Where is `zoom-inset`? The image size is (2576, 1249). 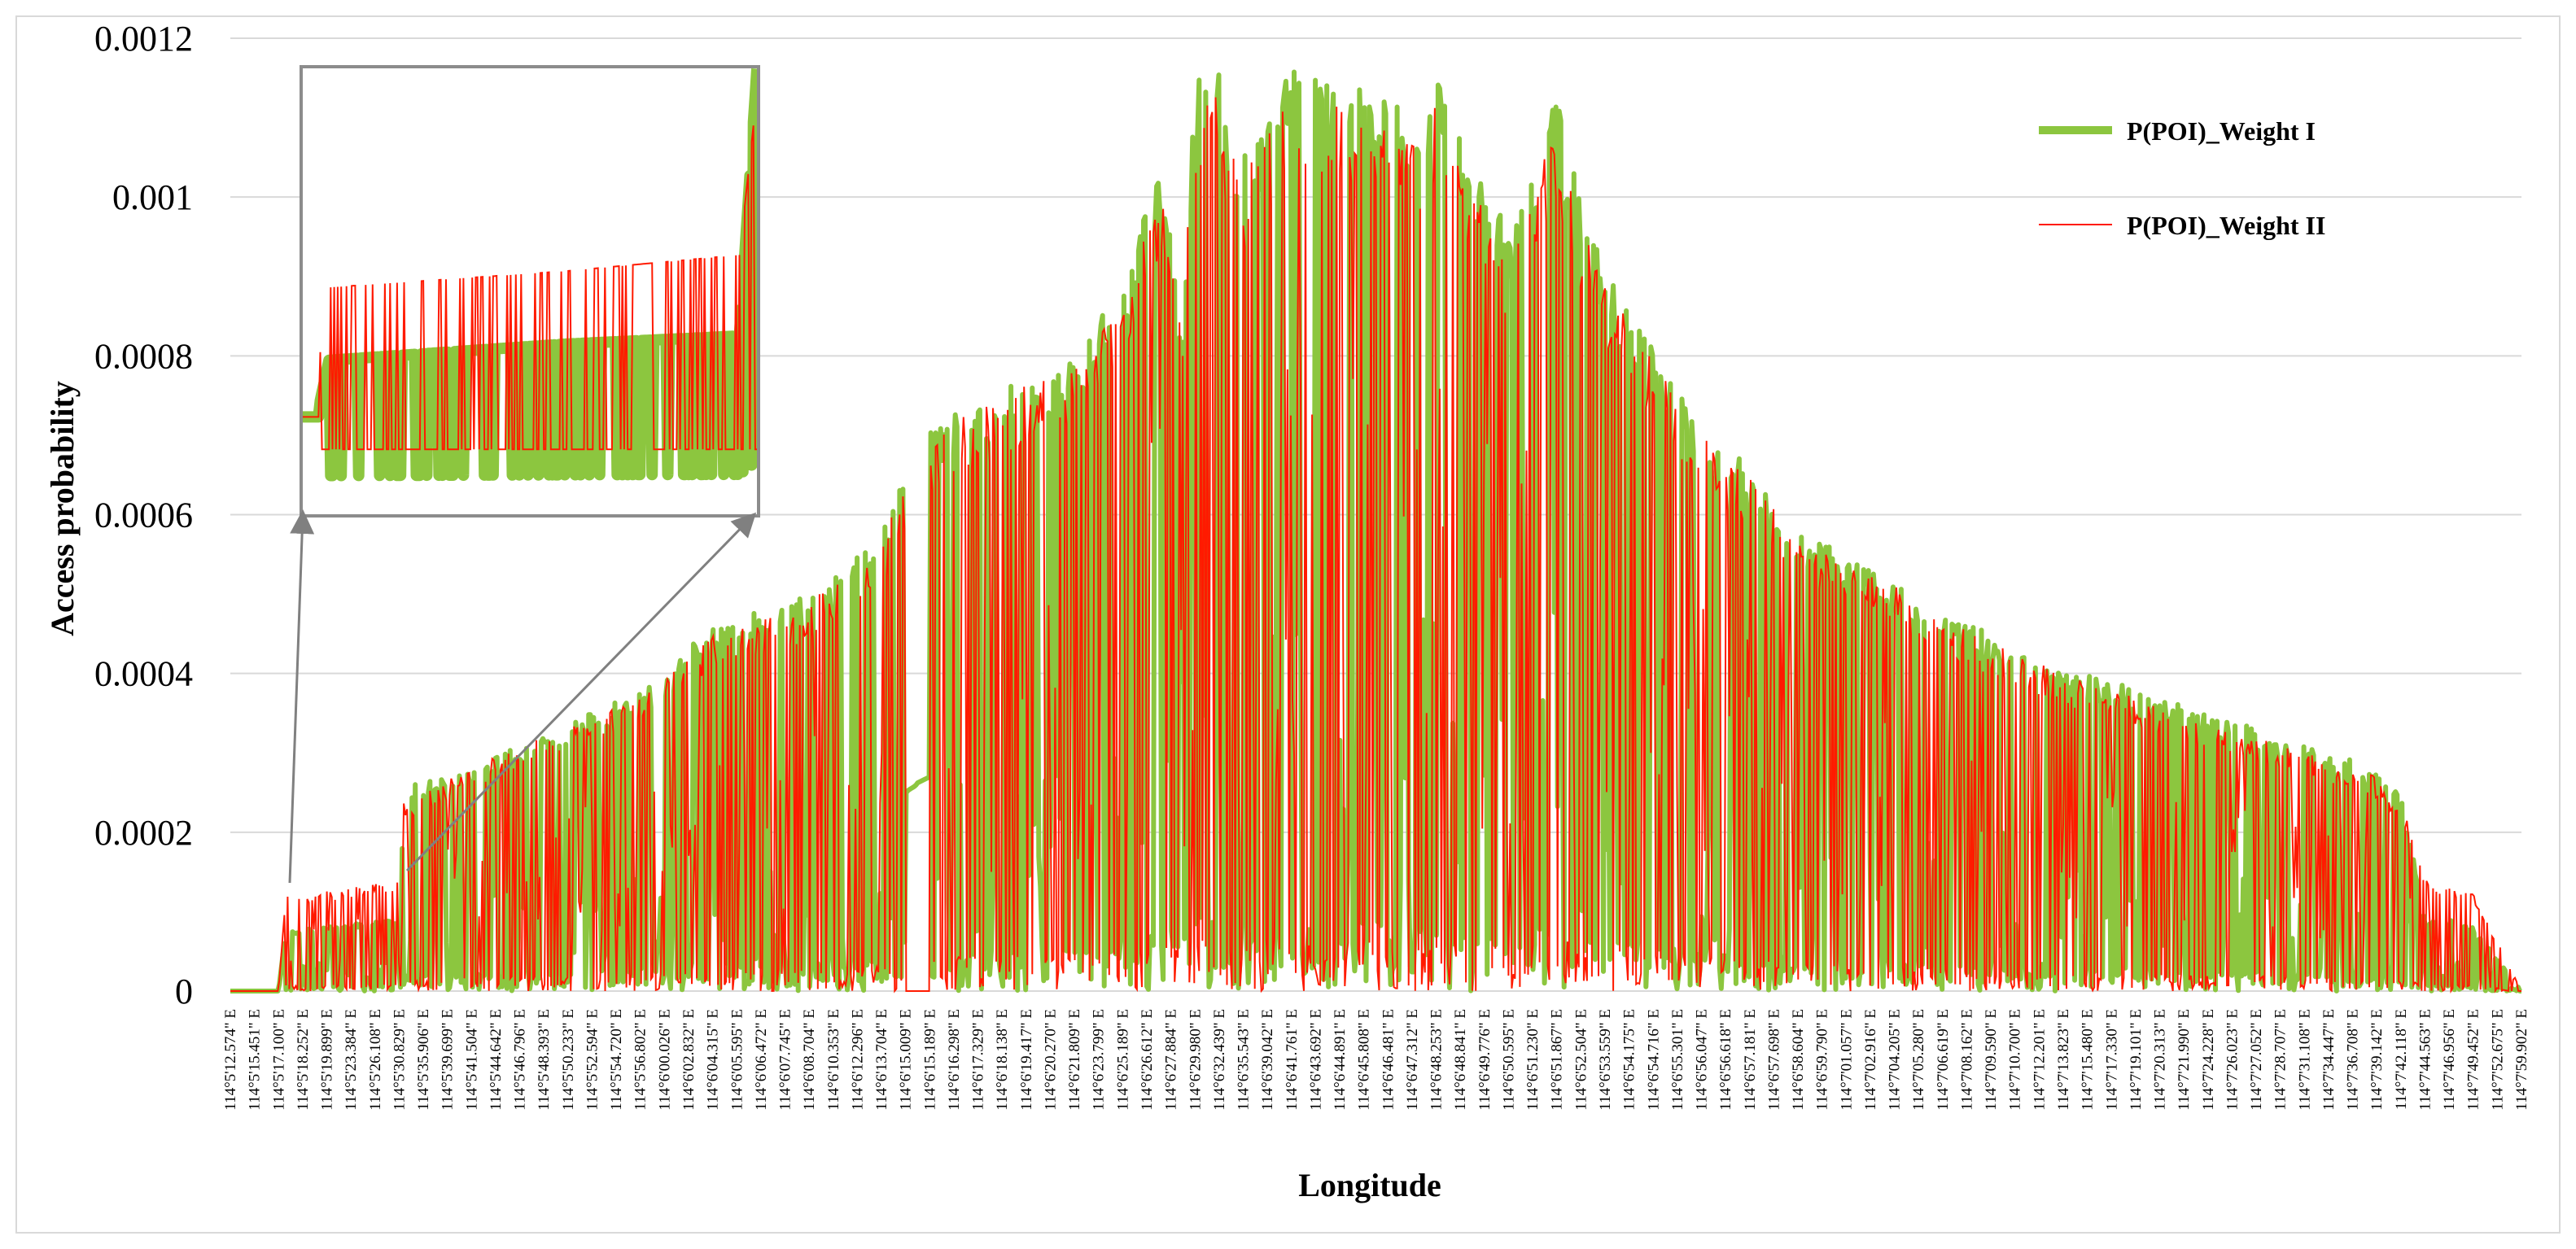 zoom-inset is located at coordinates (530, 291).